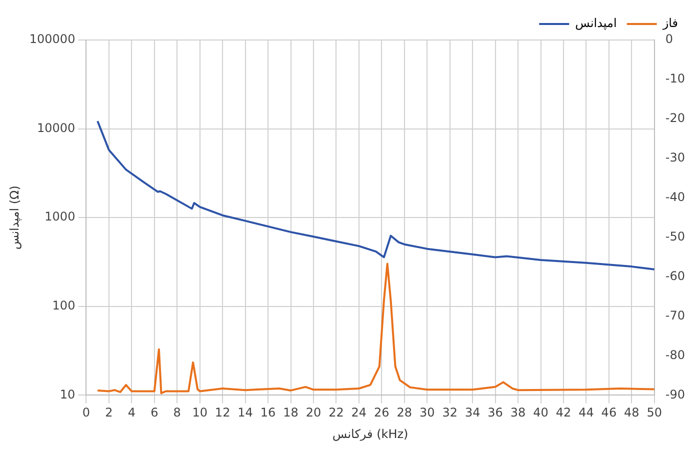 The image size is (696, 450). What do you see at coordinates (670, 23) in the screenshot?
I see `legend-label: فاز` at bounding box center [670, 23].